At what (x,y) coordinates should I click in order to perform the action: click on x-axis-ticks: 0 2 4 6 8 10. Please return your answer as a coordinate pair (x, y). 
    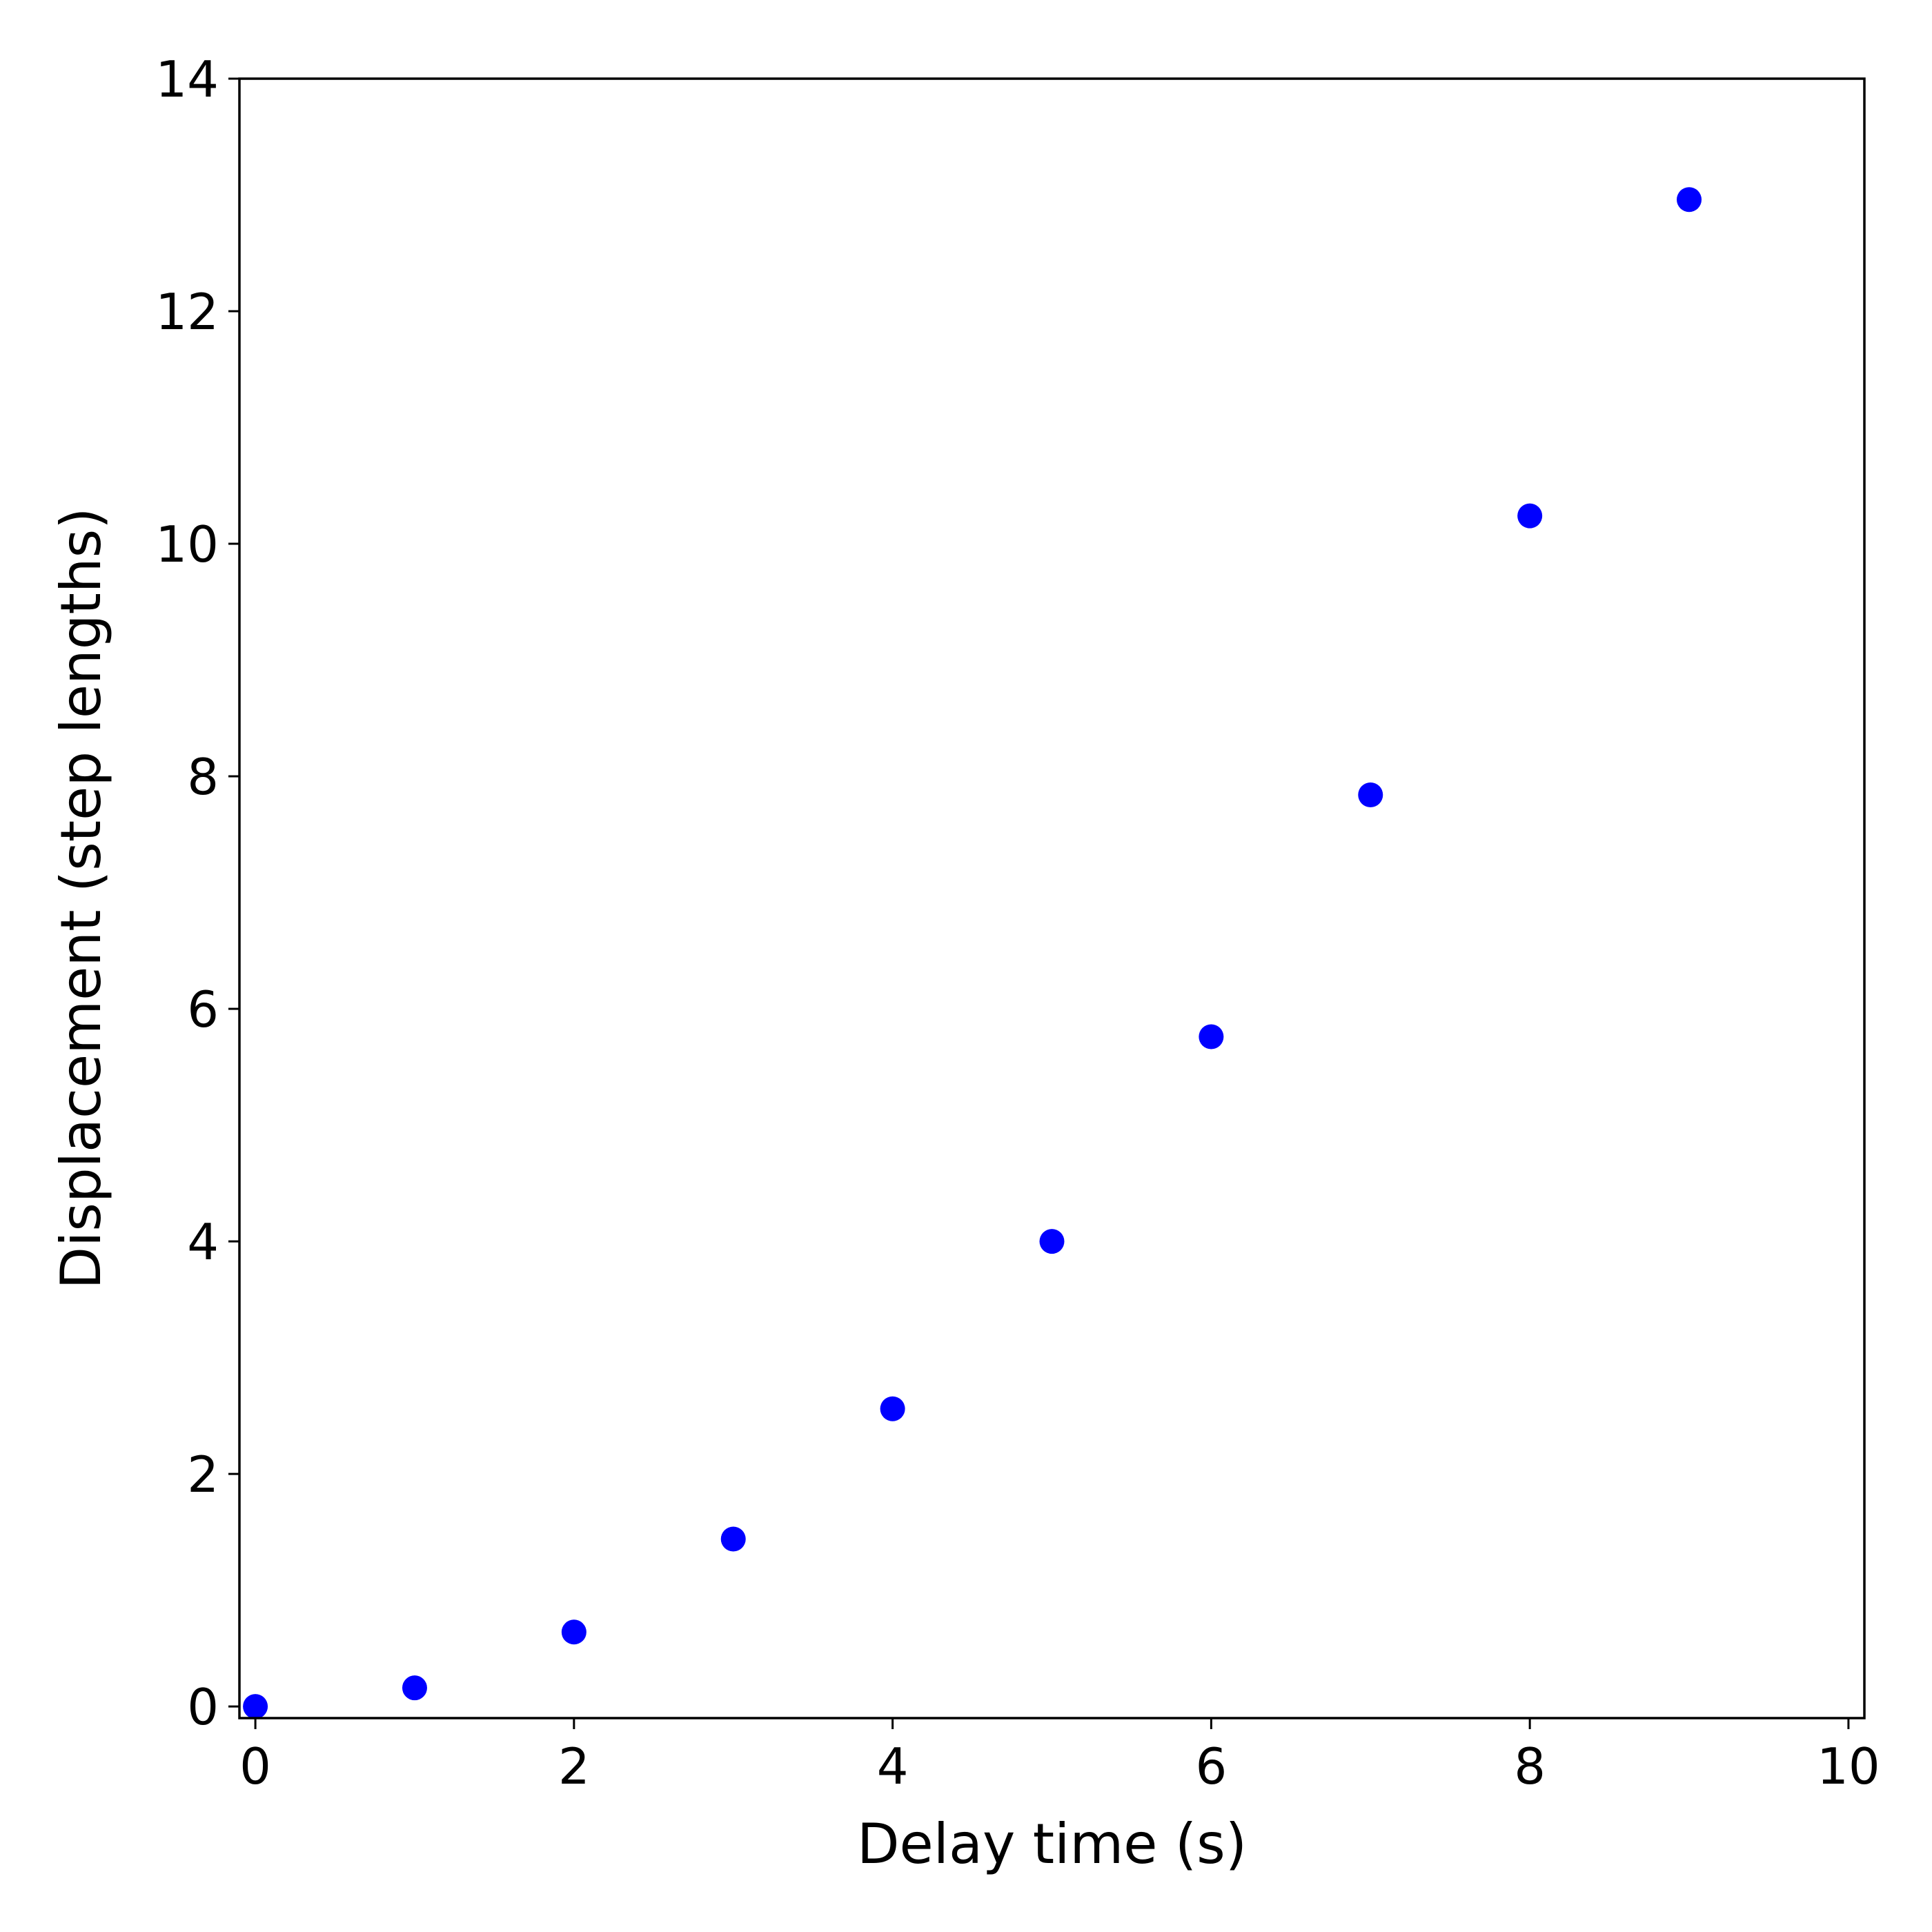
    Looking at the image, I should click on (1059, 1756).